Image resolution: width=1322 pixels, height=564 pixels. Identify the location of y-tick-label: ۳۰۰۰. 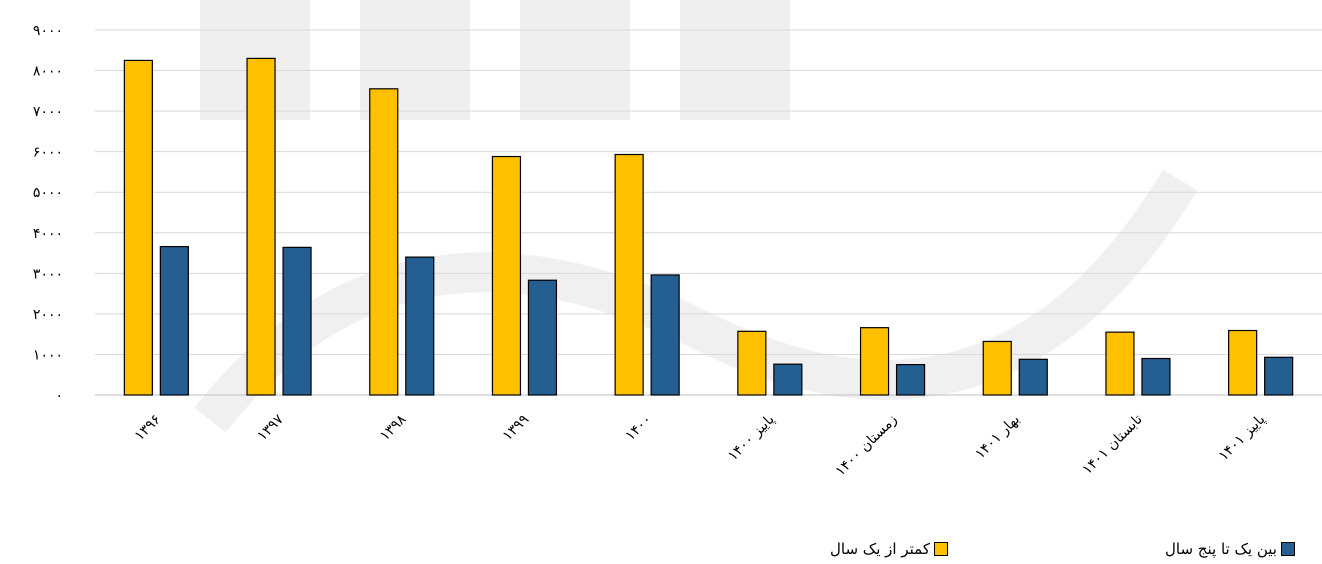
(48, 274).